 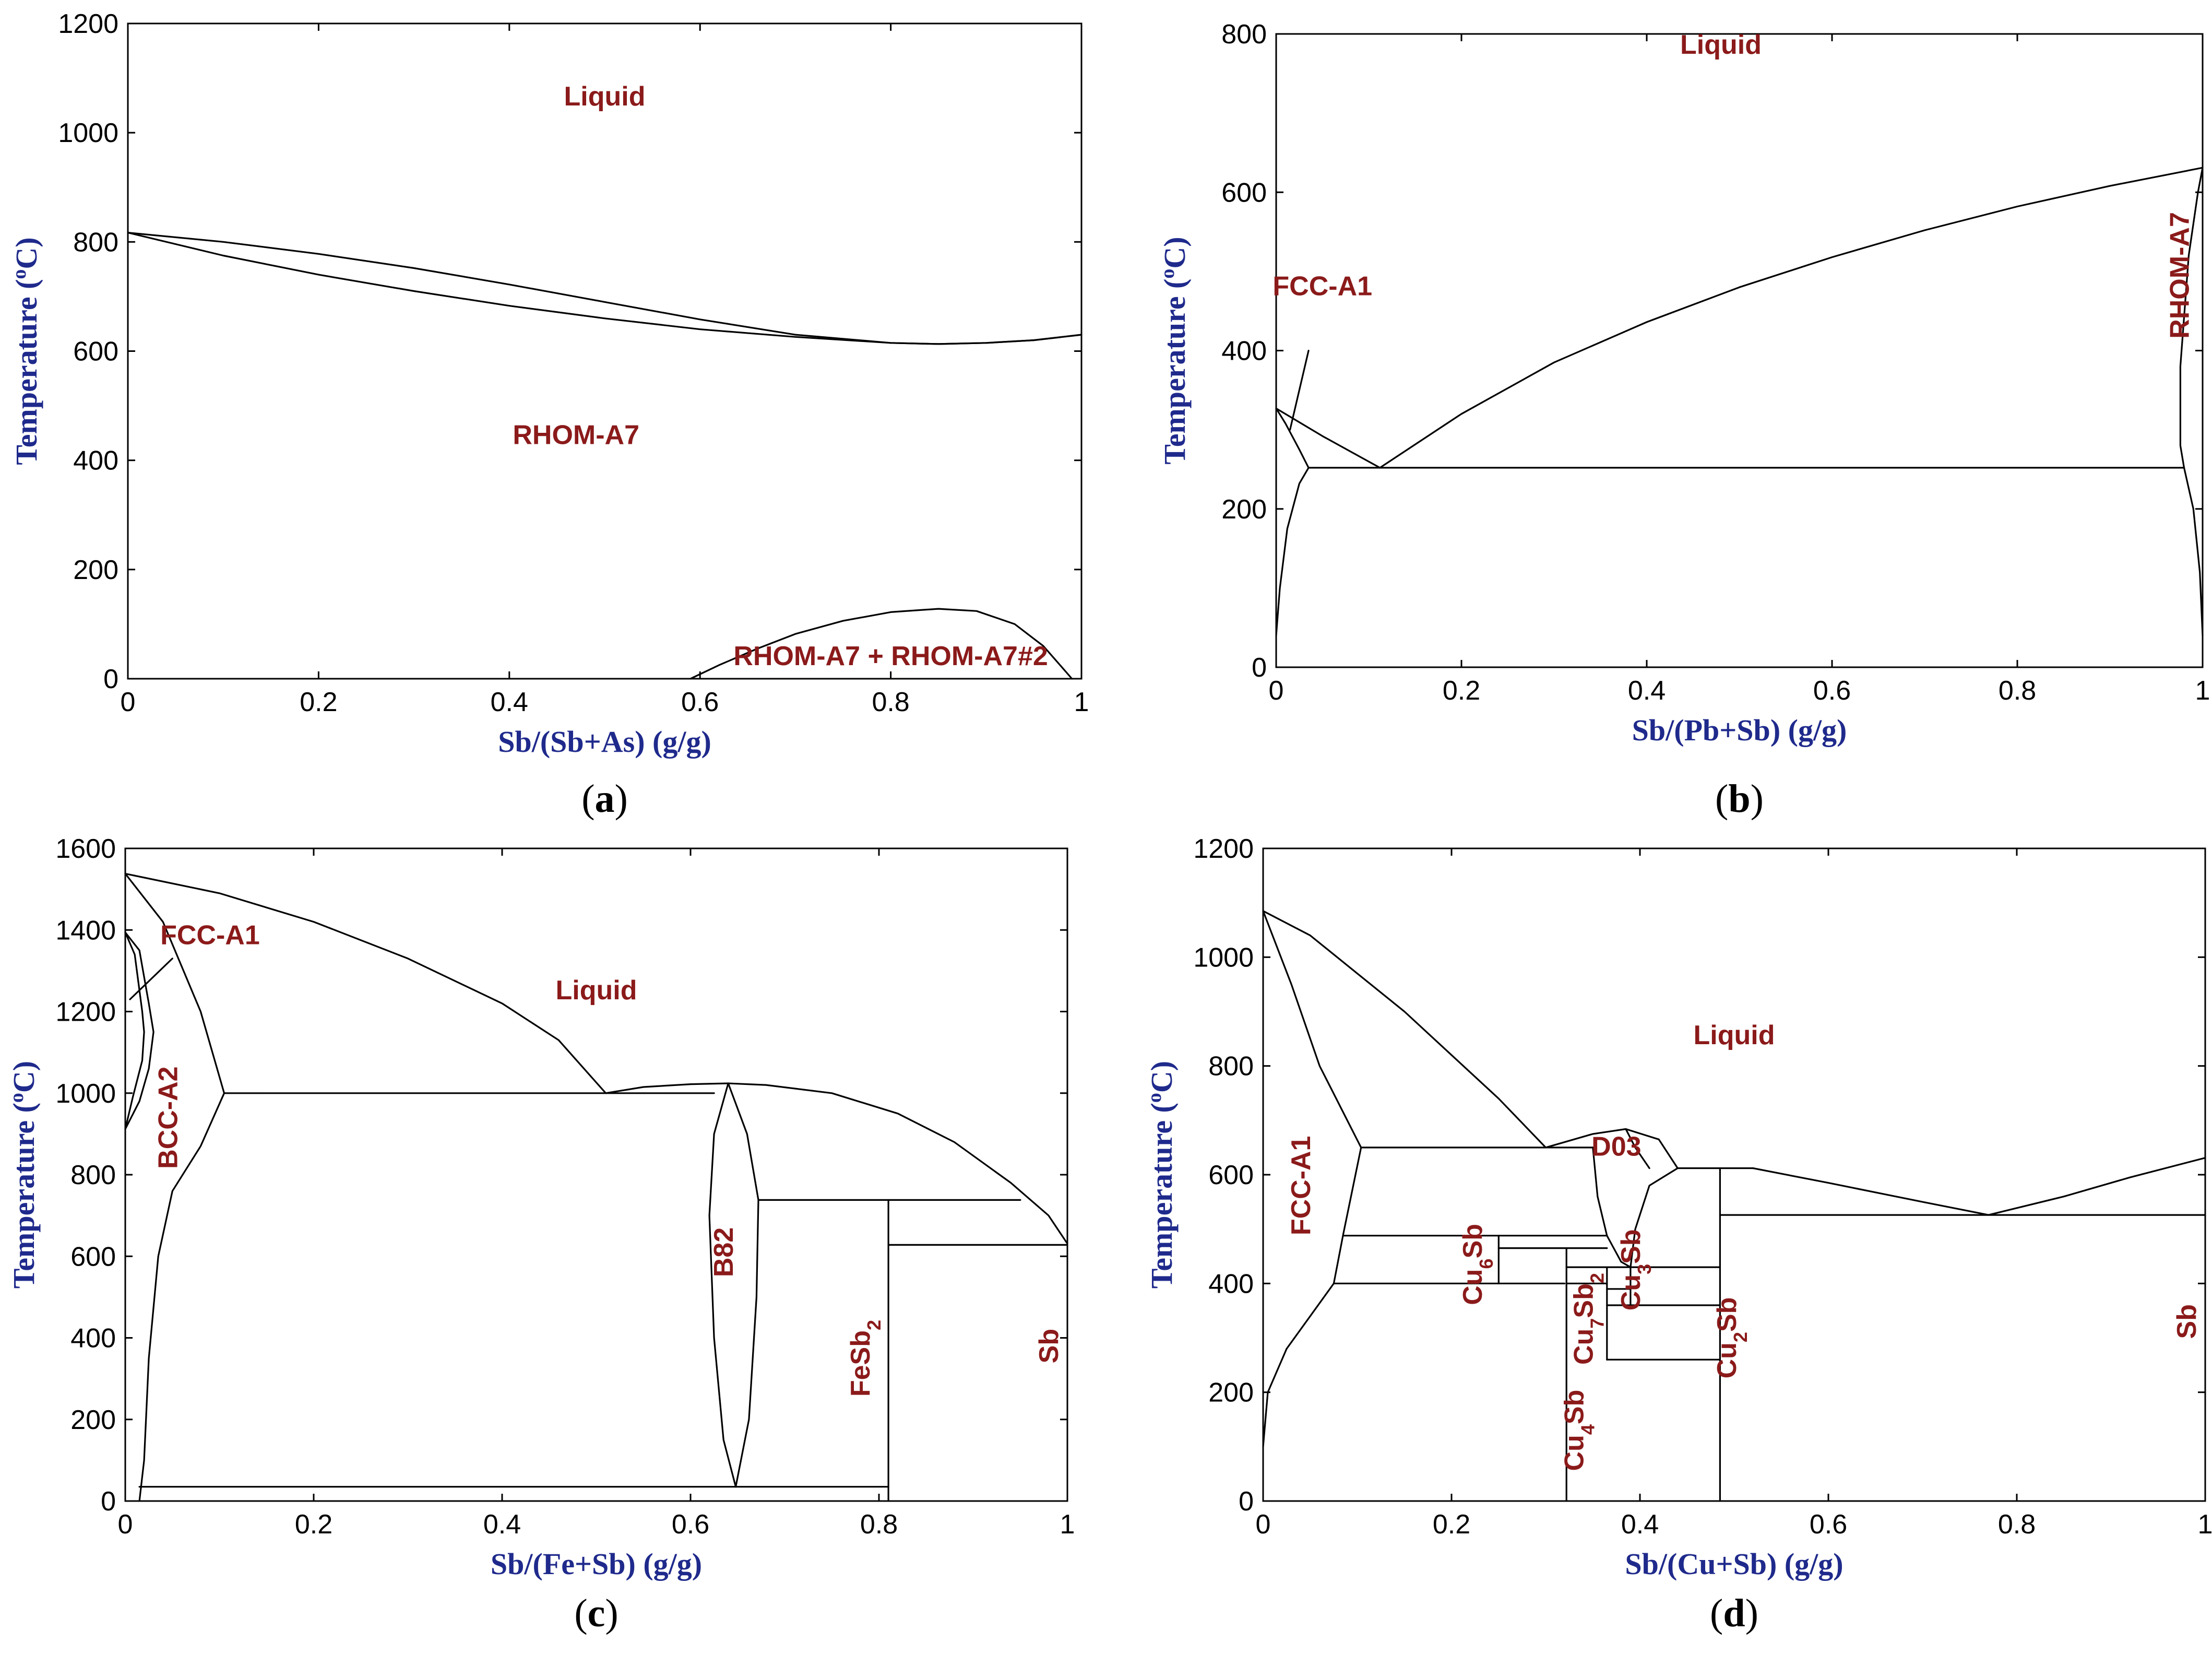 I want to click on region-label-cu4sb: Cu4Sb, so click(x=1579, y=1430).